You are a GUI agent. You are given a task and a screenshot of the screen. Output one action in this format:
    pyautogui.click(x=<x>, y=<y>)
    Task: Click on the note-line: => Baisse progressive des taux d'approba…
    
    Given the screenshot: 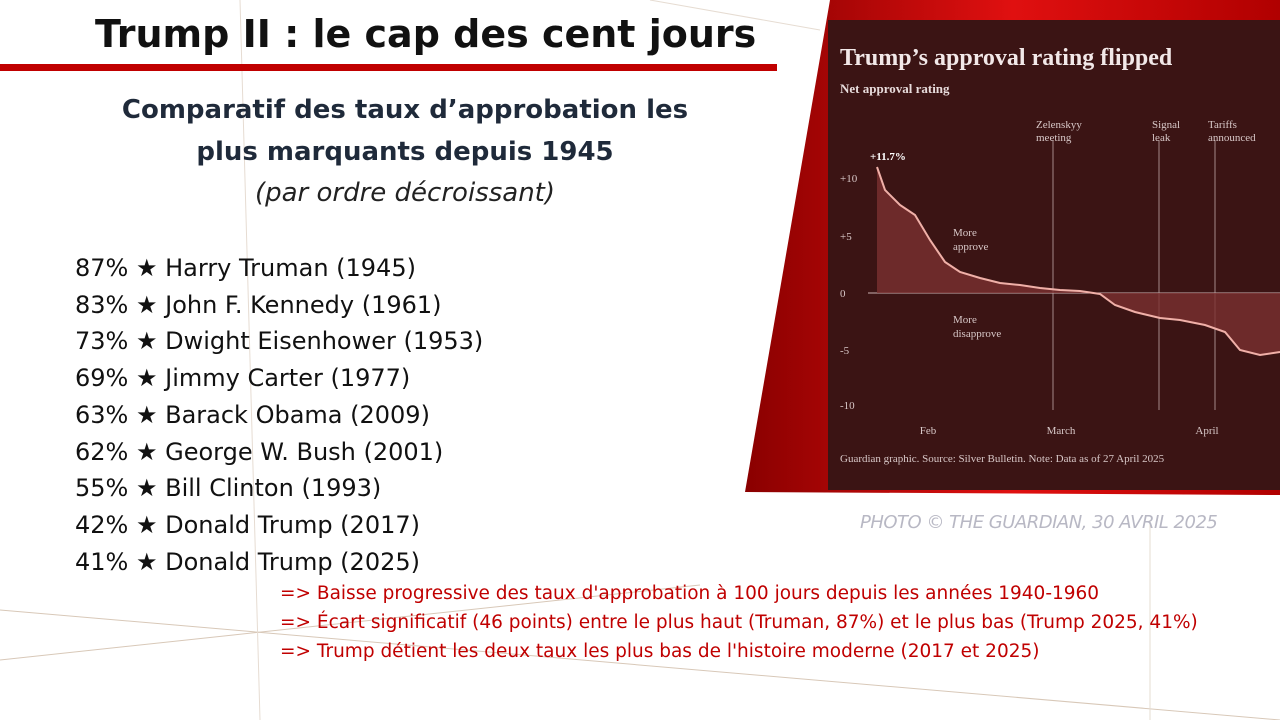 What is the action you would take?
    pyautogui.click(x=690, y=593)
    